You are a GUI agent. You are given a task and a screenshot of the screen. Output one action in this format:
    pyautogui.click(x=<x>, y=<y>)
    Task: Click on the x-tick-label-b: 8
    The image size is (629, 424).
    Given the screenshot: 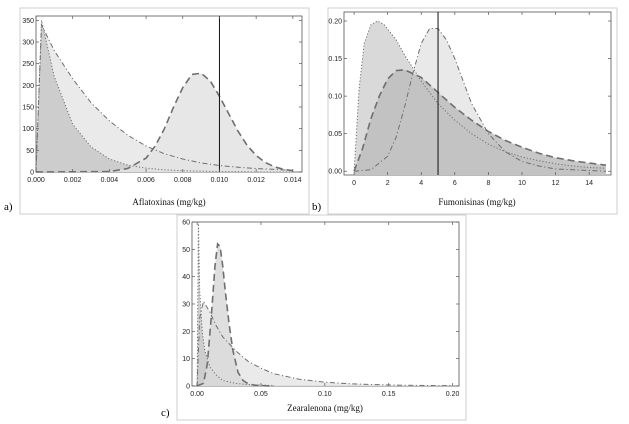 What is the action you would take?
    pyautogui.click(x=488, y=183)
    